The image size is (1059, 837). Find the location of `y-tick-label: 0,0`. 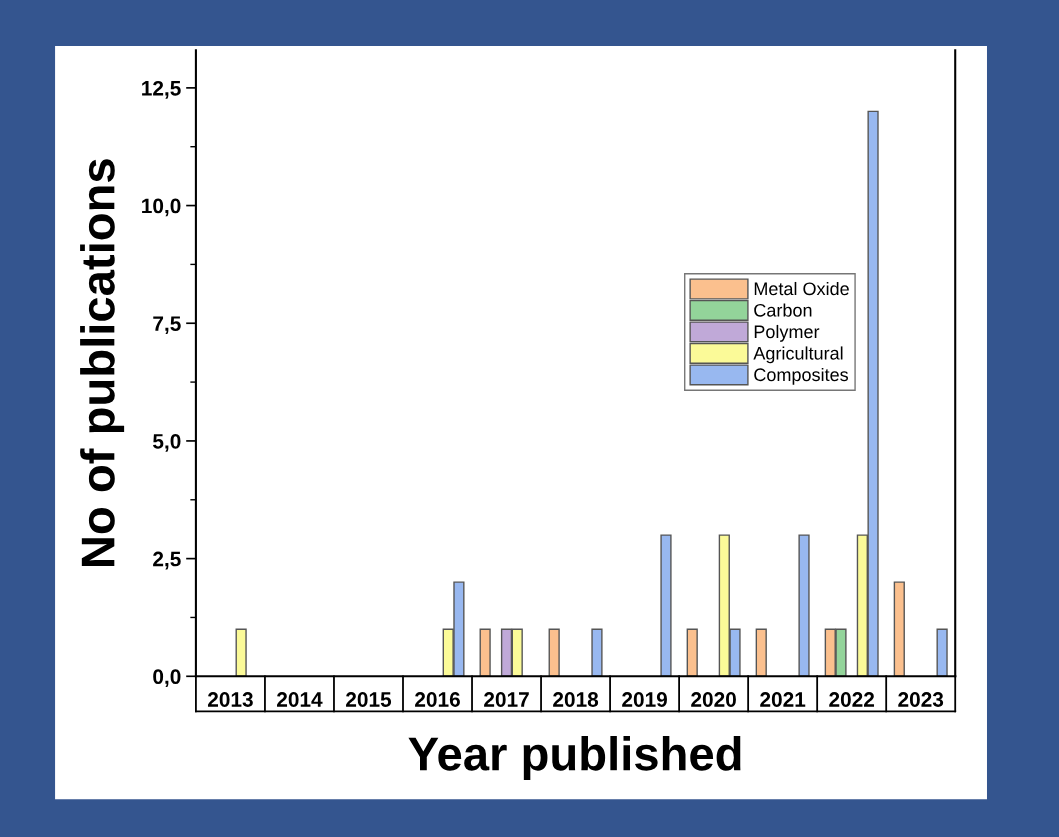

y-tick-label: 0,0 is located at coordinates (167, 678).